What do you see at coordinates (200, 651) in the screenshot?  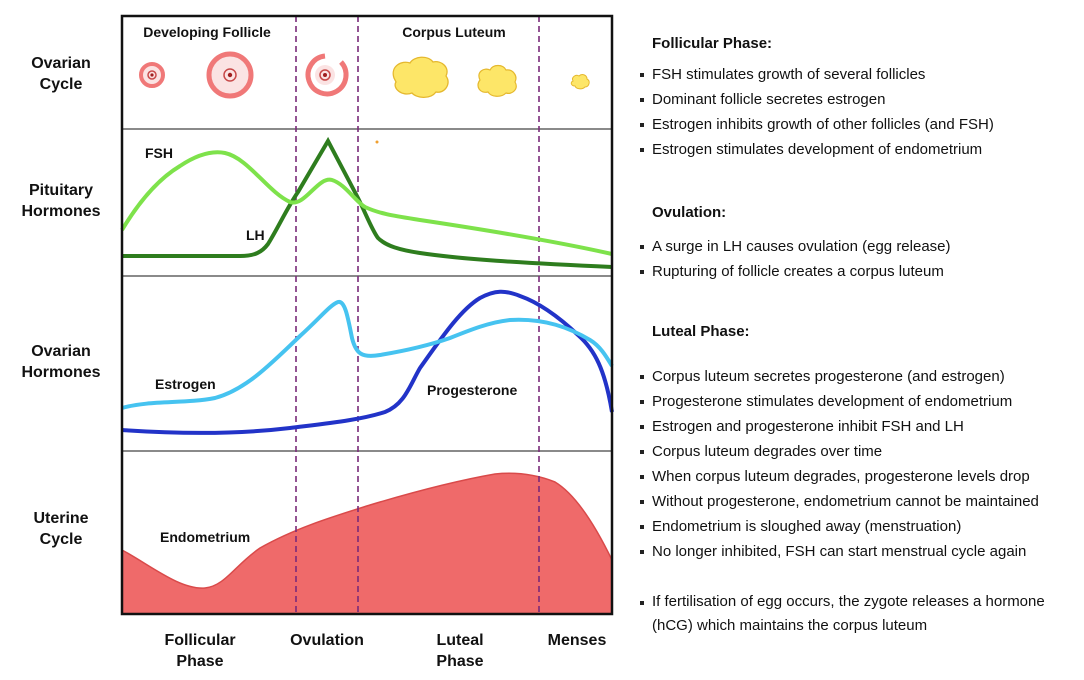 I see `phase-label-follicular: Follicular Phase` at bounding box center [200, 651].